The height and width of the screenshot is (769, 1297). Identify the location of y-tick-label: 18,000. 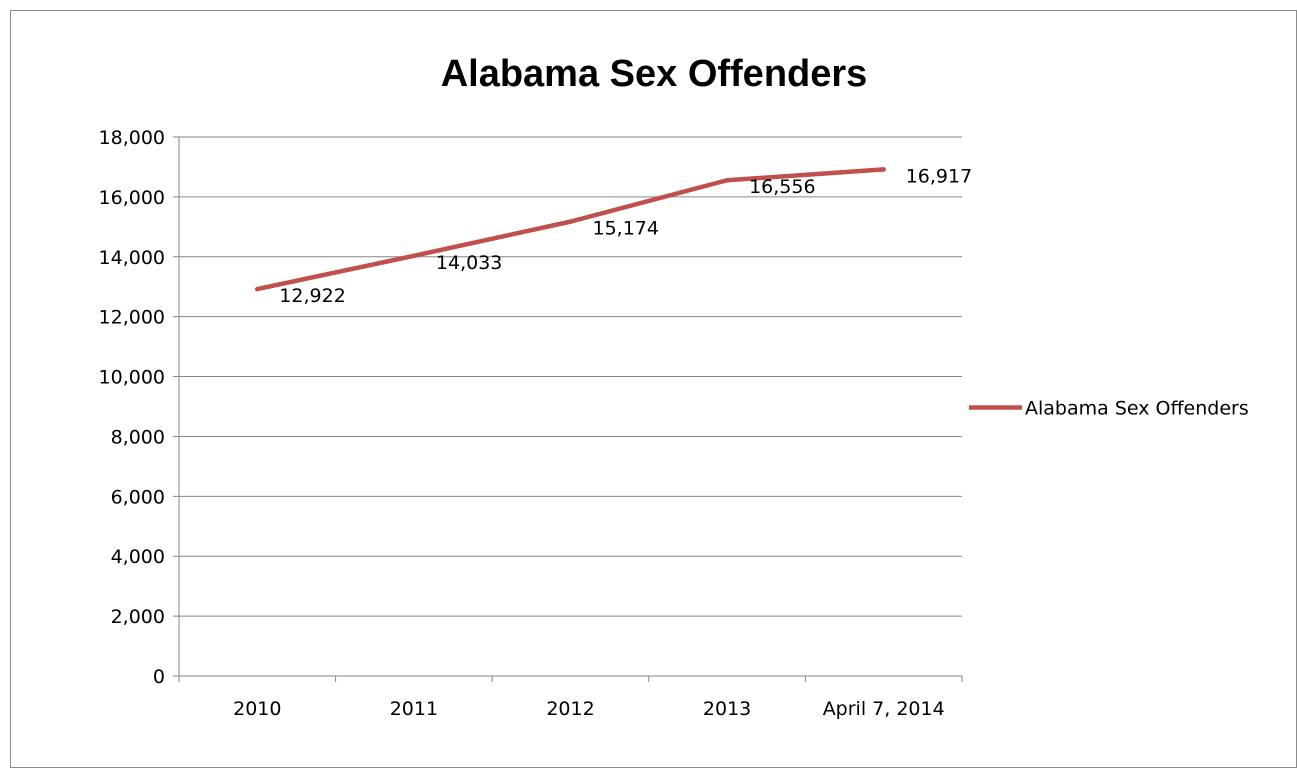
(132, 138).